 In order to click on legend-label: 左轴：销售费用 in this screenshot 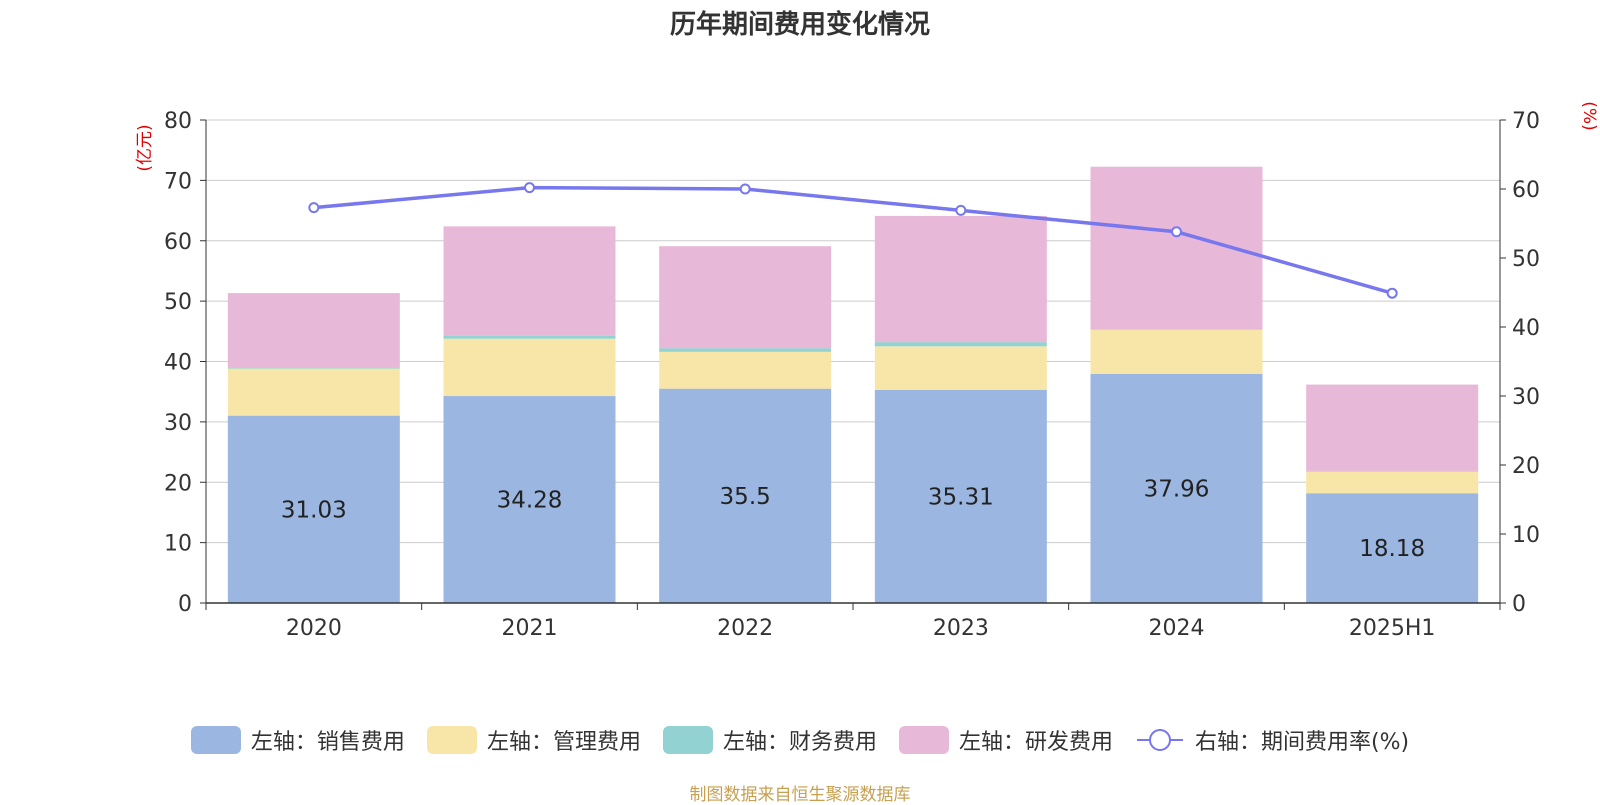, I will do `click(327, 742)`.